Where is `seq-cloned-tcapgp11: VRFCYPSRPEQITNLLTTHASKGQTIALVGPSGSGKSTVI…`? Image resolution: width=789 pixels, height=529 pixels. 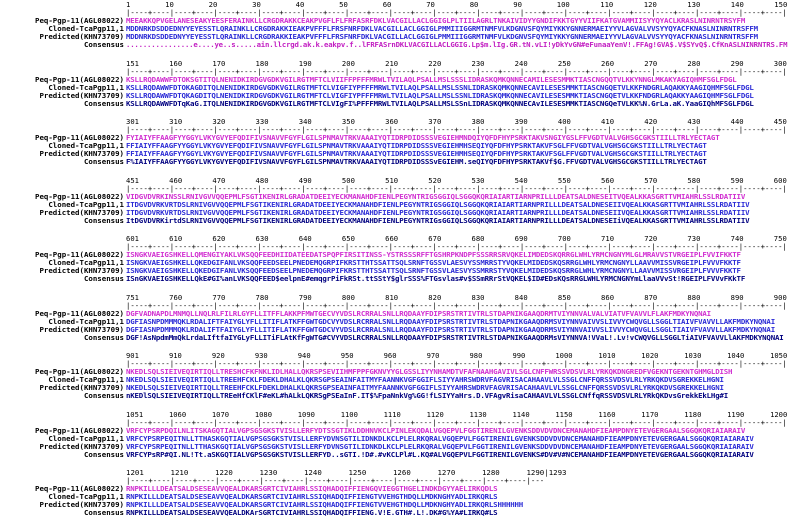
seq-cloned-tcapgp11: VRFCYPSRPEQITNLLTTHASKGQTIALVGPSGSGKSTVI… is located at coordinates (440, 438).